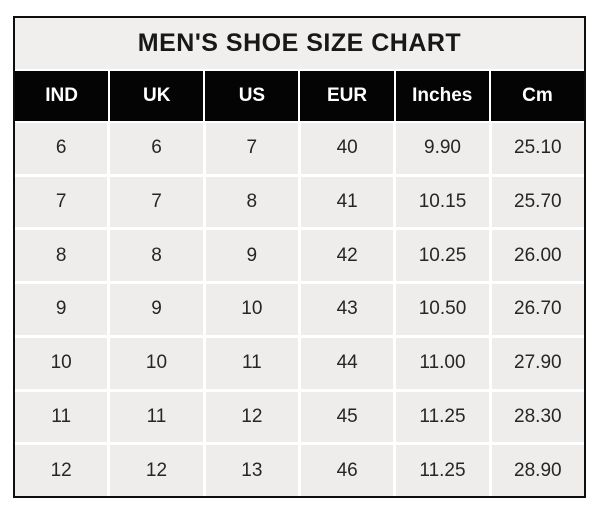 Image resolution: width=605 pixels, height=521 pixels. I want to click on table-row: 8 8 9 42 10.25 26.00, so click(299, 256).